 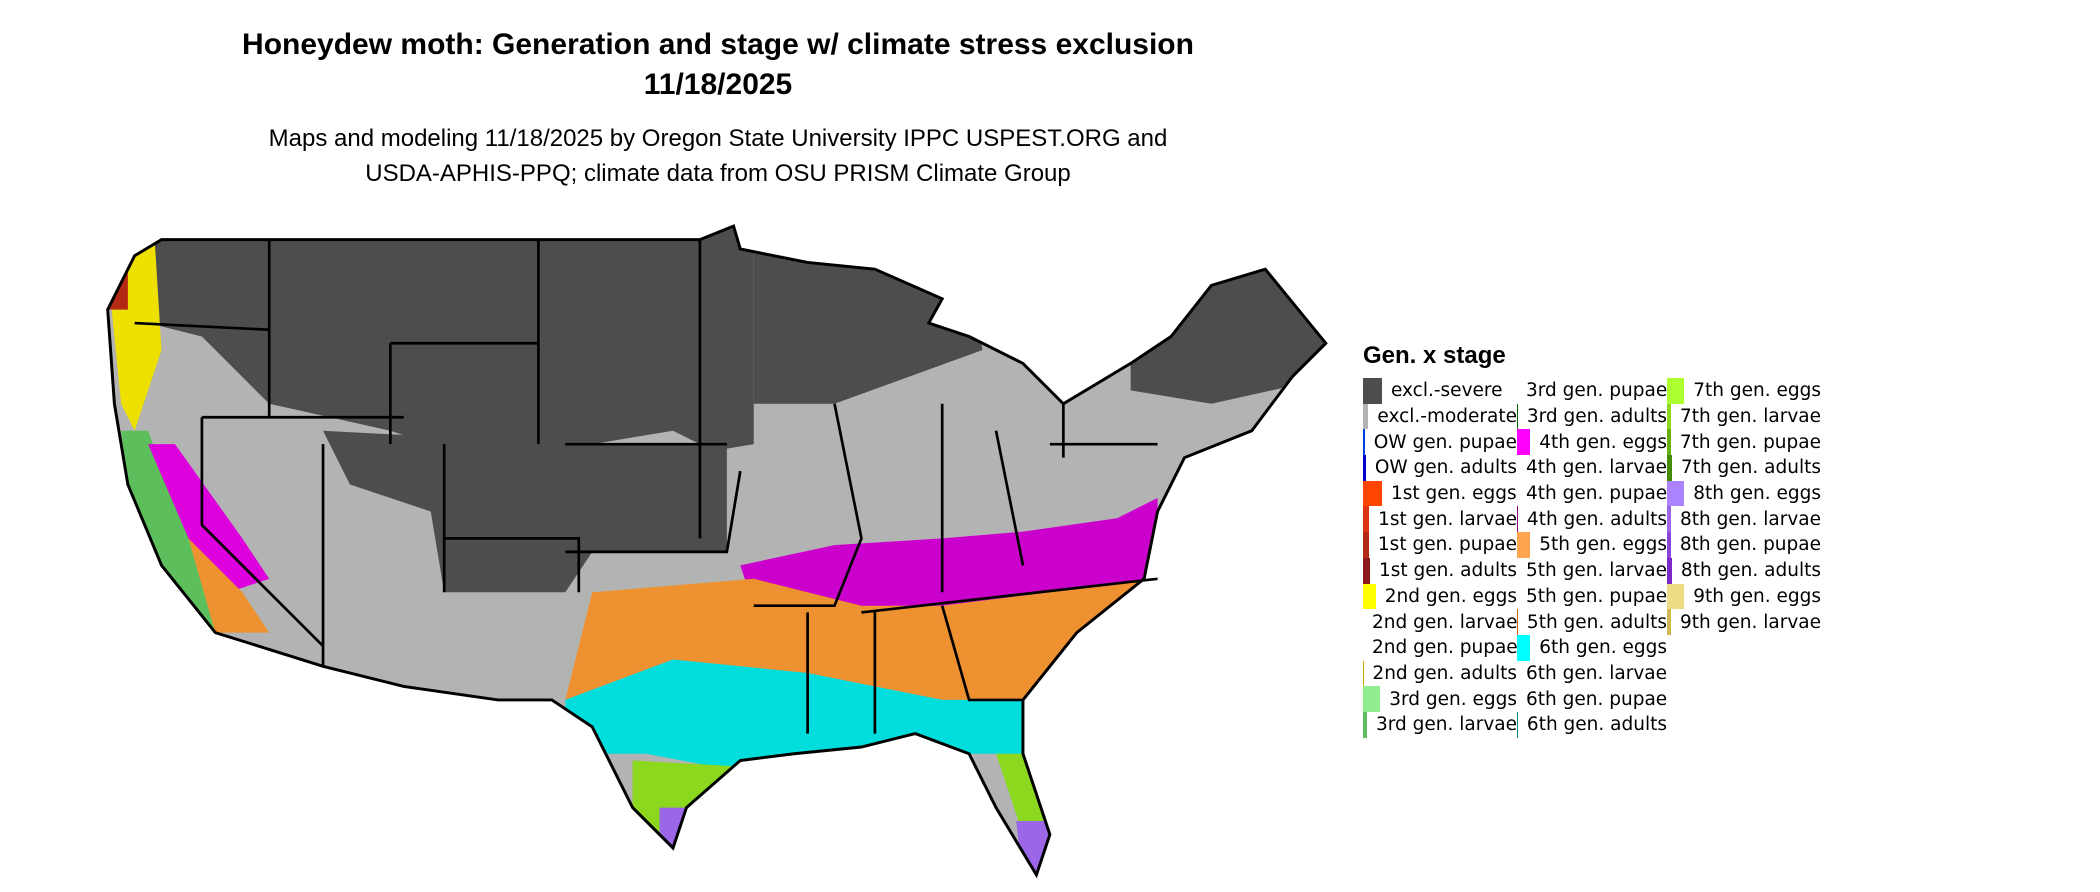 I want to click on legend-item: 8th gen. eggs, so click(x=1744, y=493).